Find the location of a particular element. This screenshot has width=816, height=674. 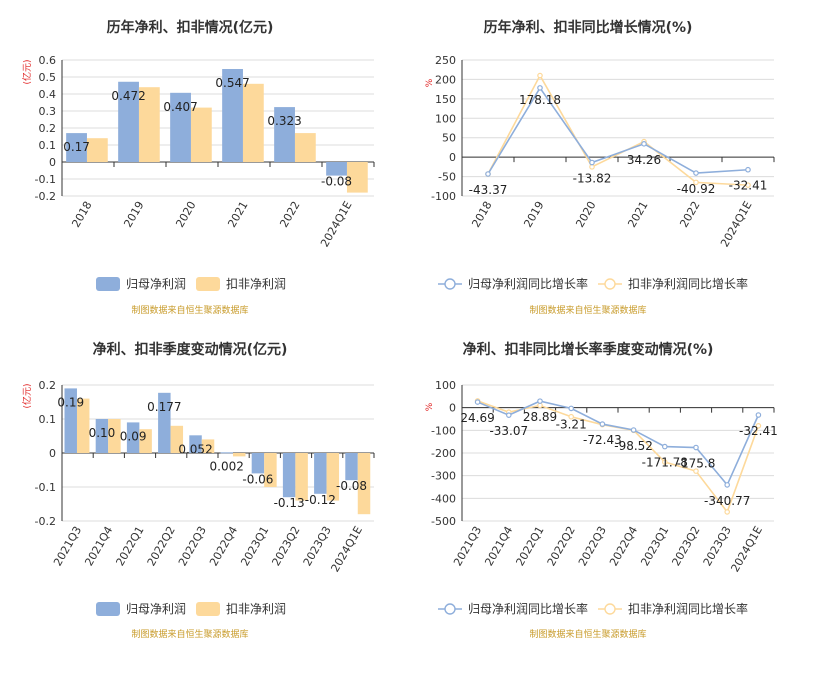

data-label: 0.052 is located at coordinates (195, 449).